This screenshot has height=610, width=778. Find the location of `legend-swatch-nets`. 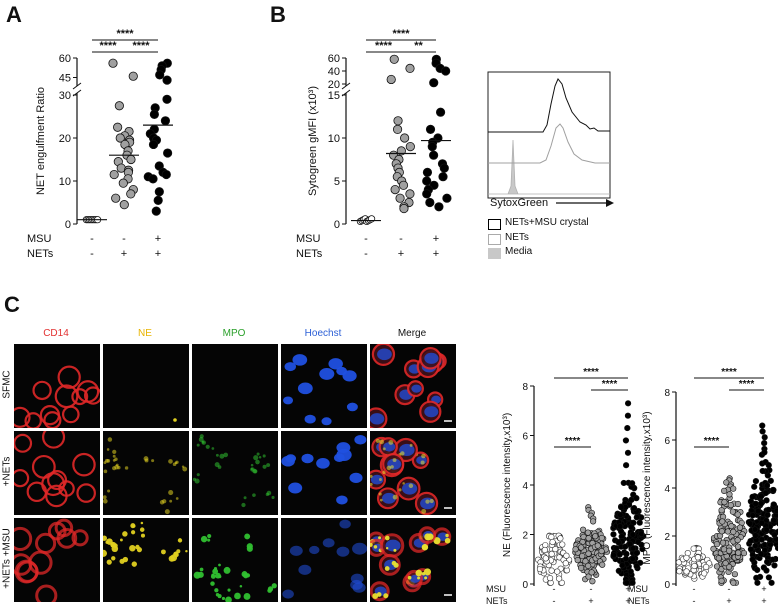

legend-swatch-nets is located at coordinates (494, 239).